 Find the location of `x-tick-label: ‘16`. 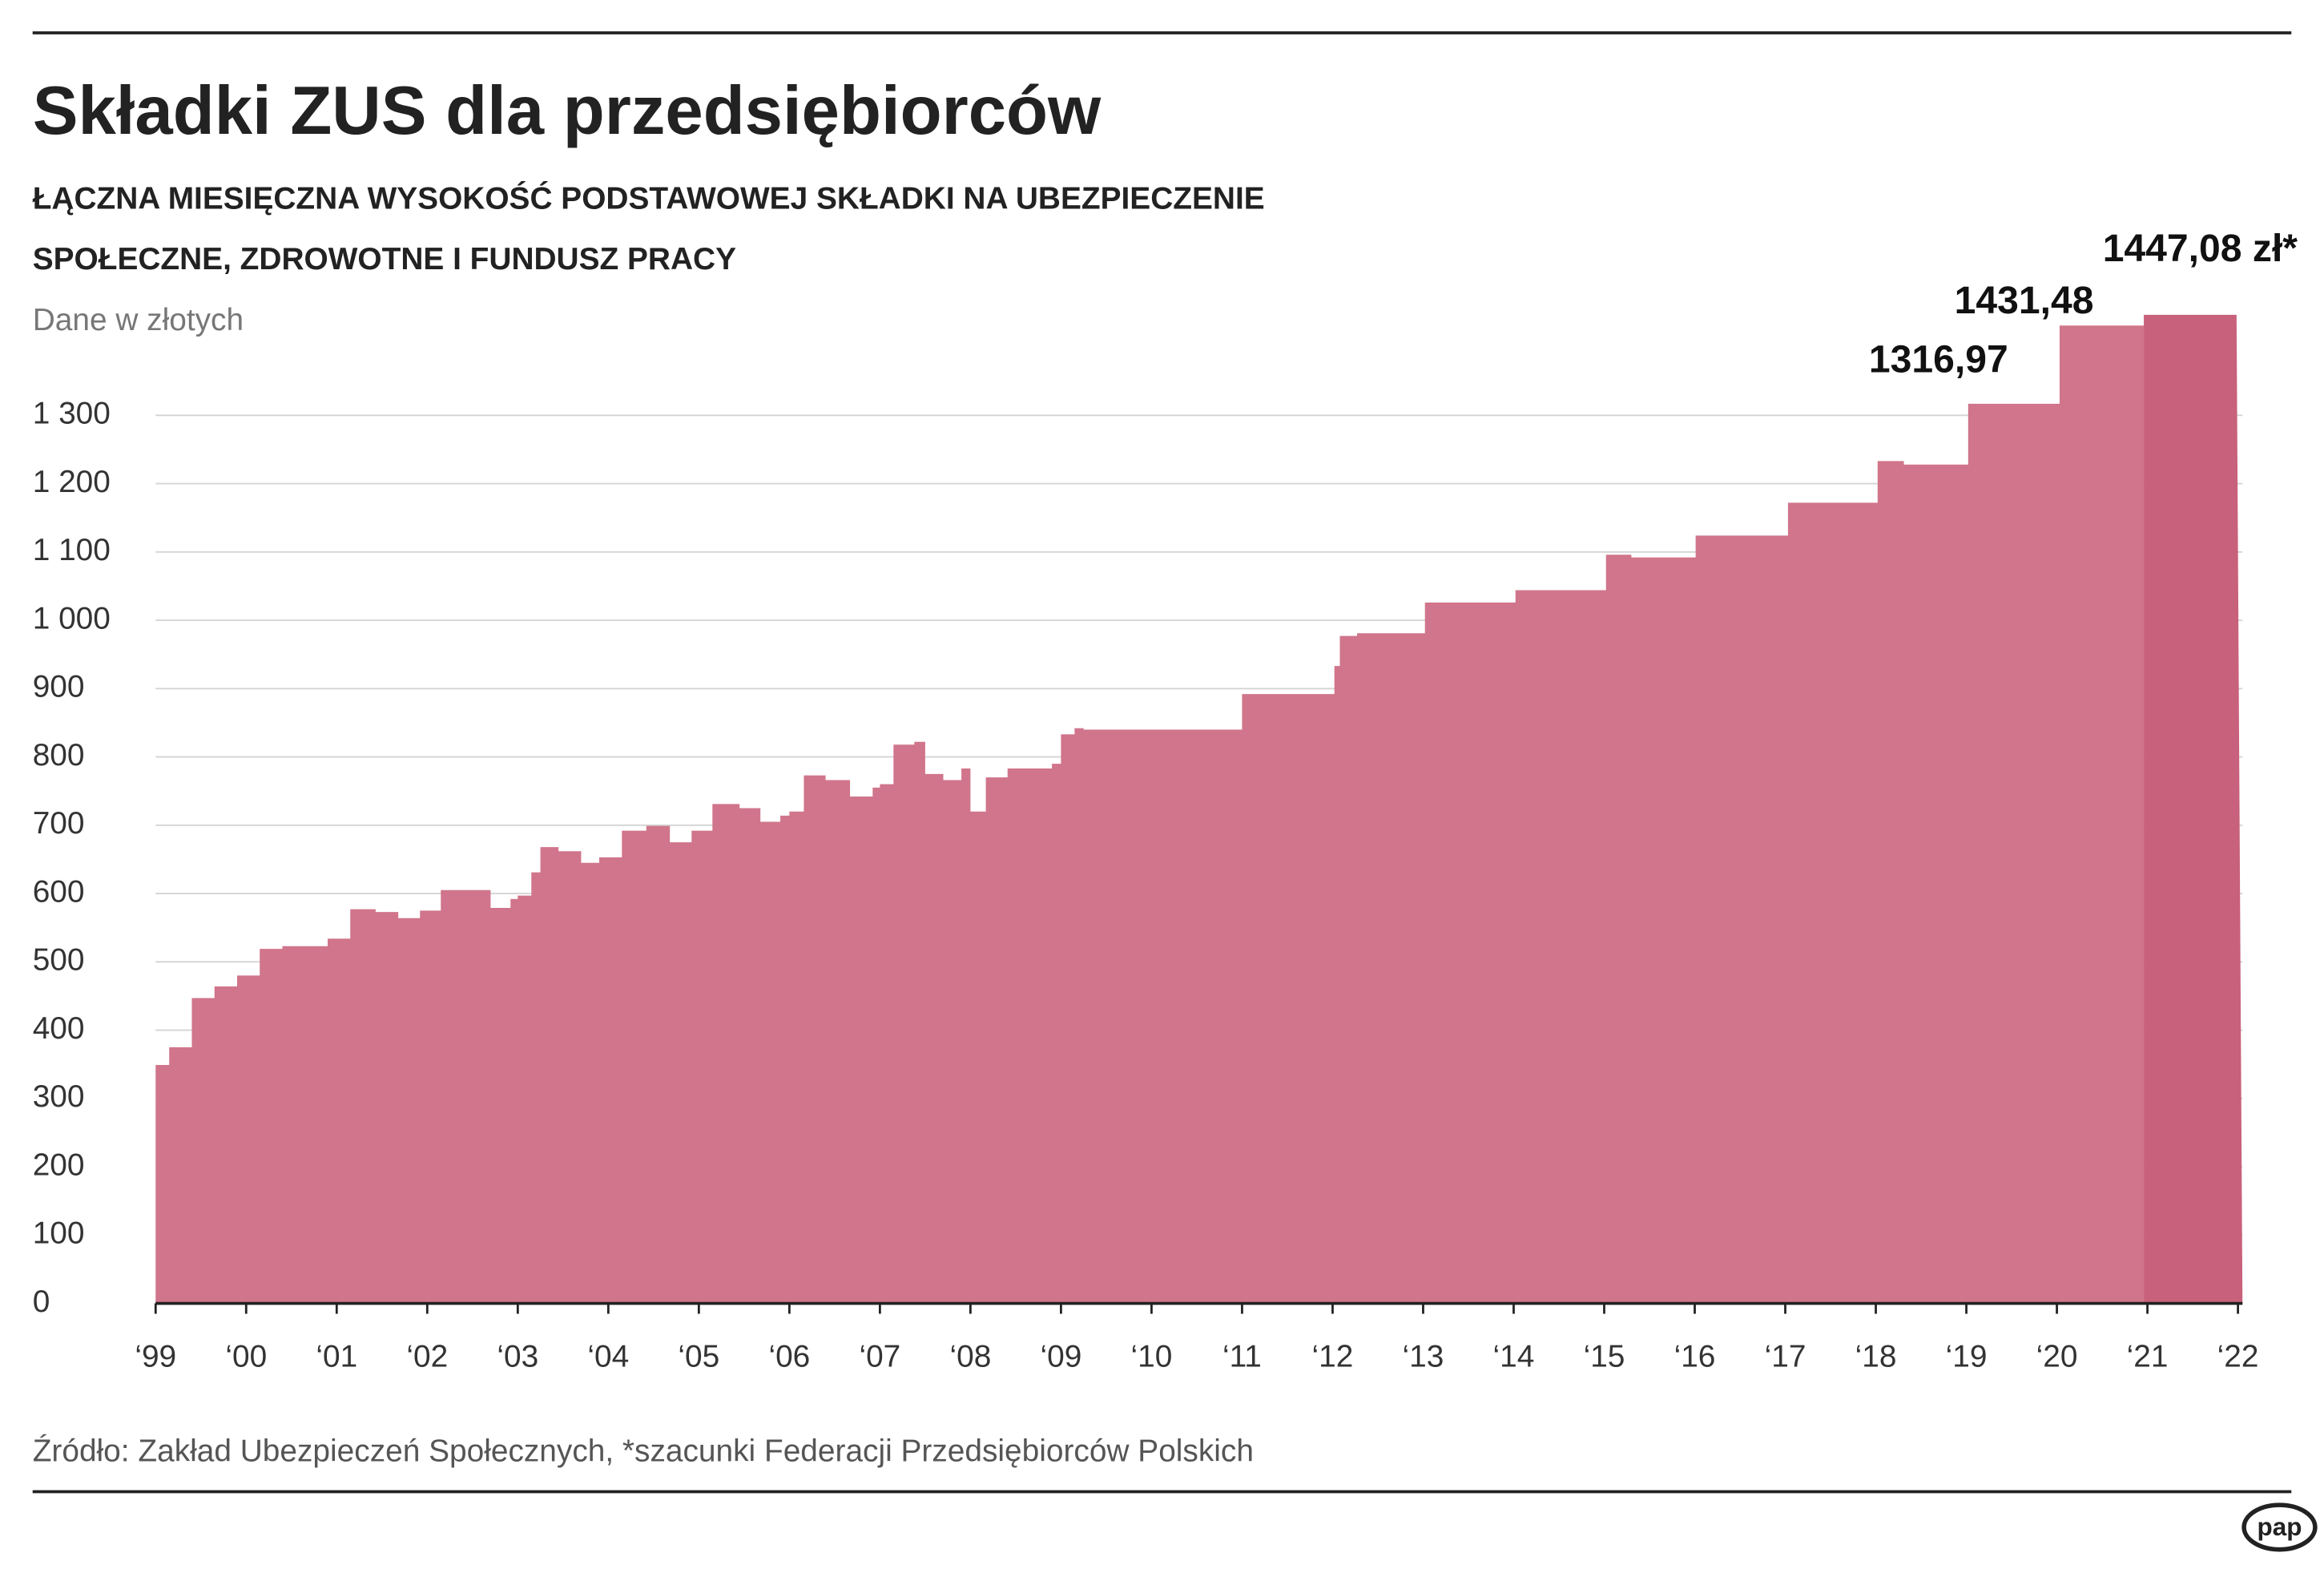

x-tick-label: ‘16 is located at coordinates (1695, 1356).